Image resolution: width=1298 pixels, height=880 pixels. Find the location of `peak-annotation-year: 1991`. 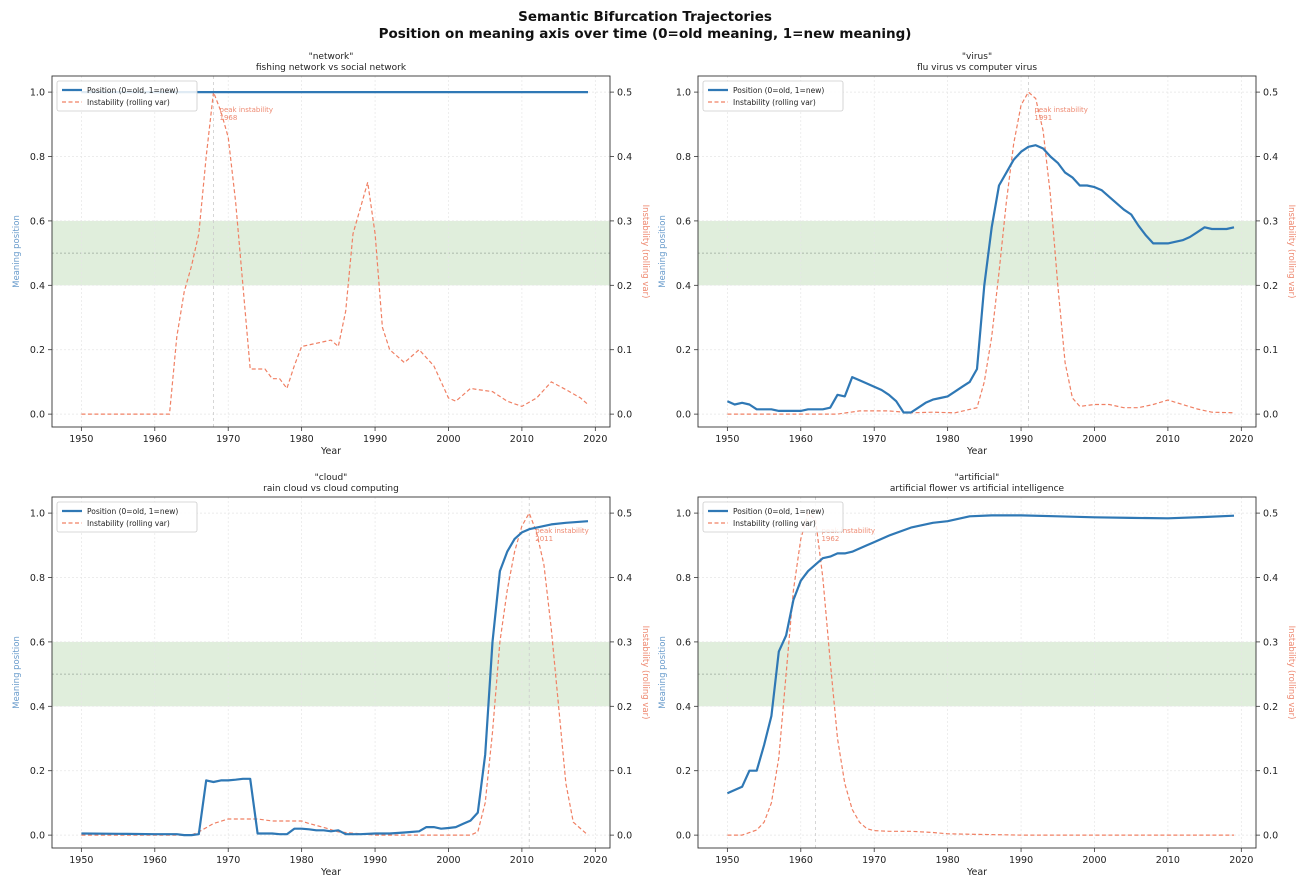

peak-annotation-year: 1991 is located at coordinates (1043, 118).